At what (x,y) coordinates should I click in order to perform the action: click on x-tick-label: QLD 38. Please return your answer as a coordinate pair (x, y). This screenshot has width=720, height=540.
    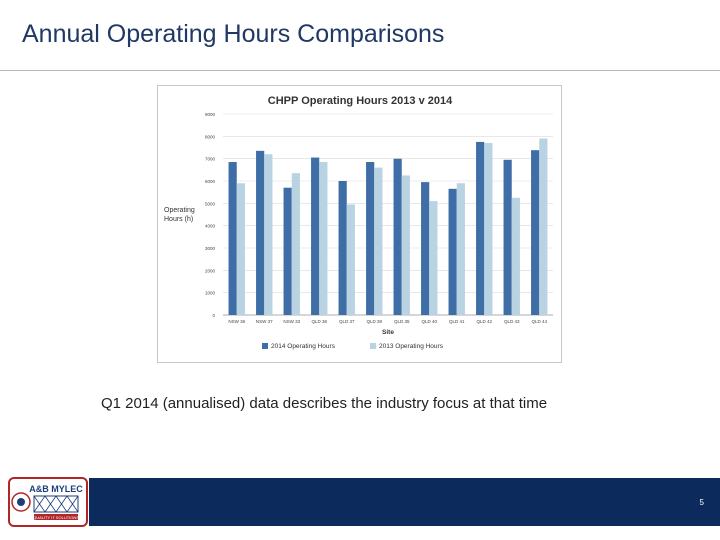
    Looking at the image, I should click on (374, 321).